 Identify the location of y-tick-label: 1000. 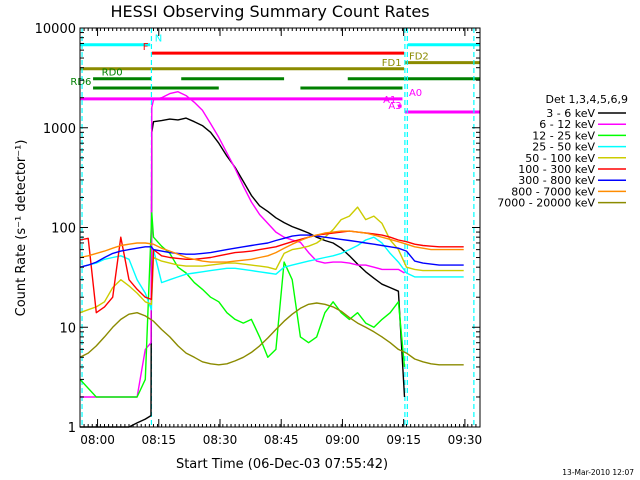
(59, 129).